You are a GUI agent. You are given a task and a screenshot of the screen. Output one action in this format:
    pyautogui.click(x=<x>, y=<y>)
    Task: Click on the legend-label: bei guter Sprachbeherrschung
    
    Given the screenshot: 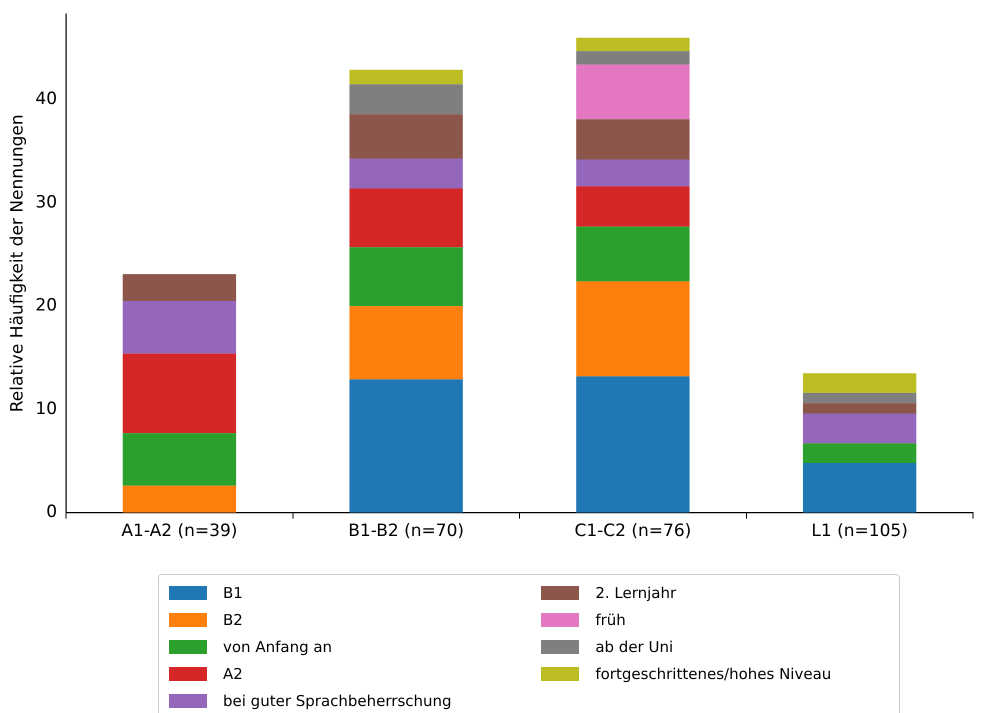 What is the action you would take?
    pyautogui.click(x=337, y=701)
    